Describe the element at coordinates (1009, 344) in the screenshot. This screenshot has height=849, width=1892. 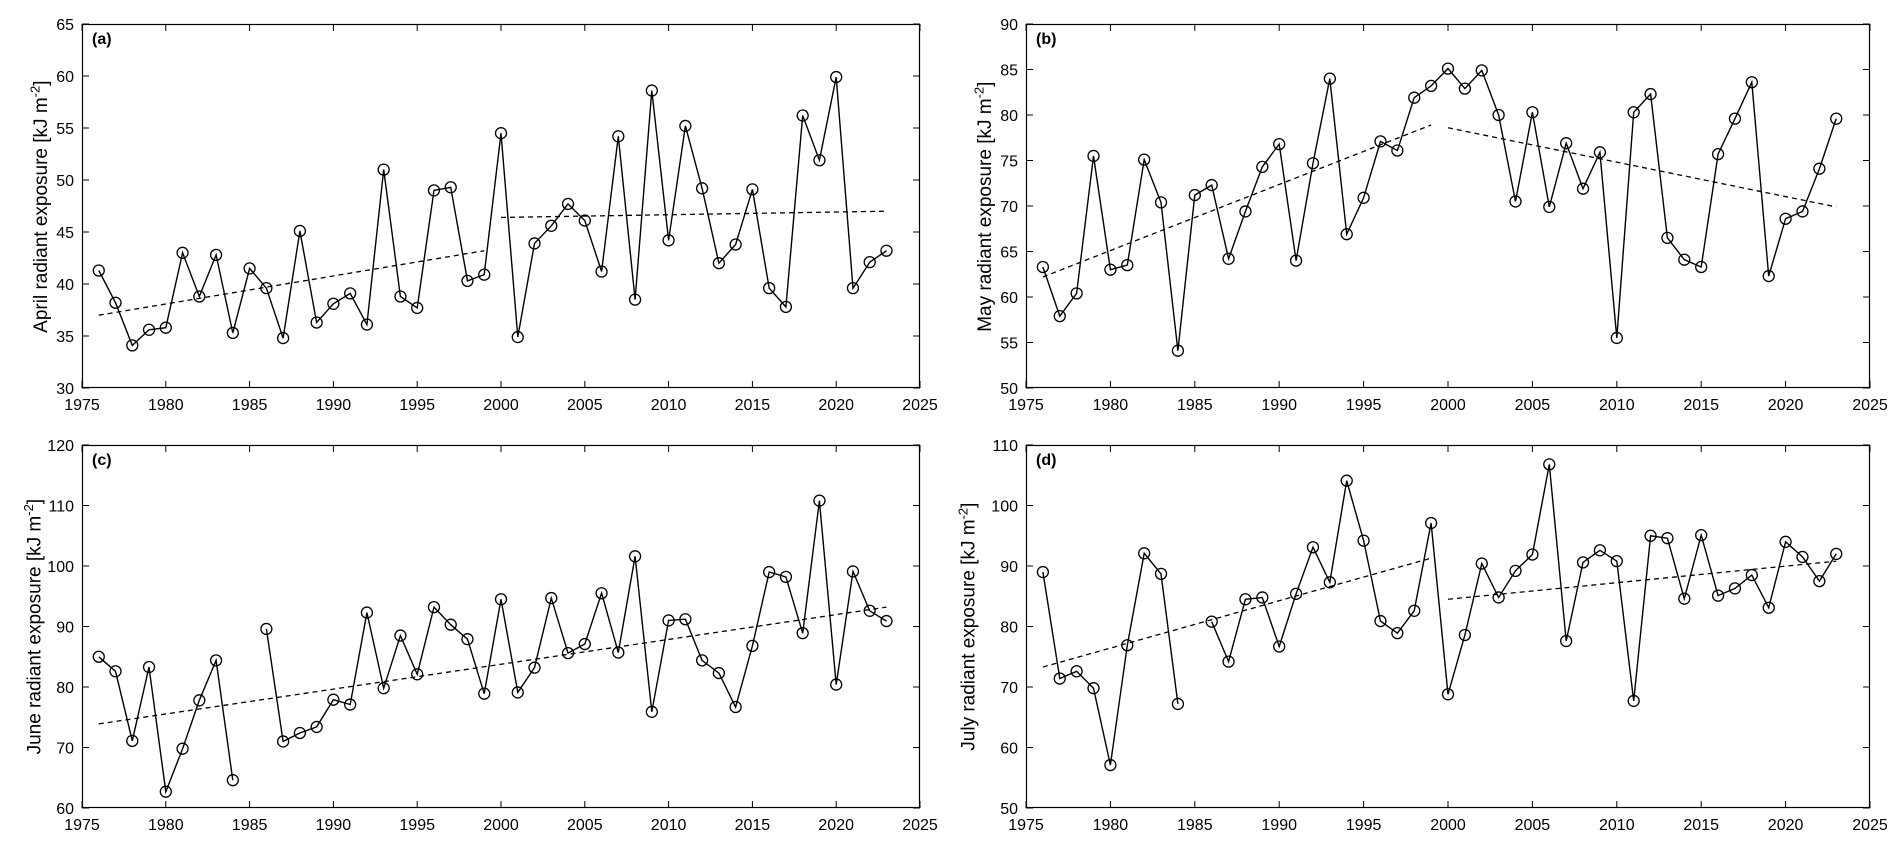
I see `y-tick-label: 55` at that location.